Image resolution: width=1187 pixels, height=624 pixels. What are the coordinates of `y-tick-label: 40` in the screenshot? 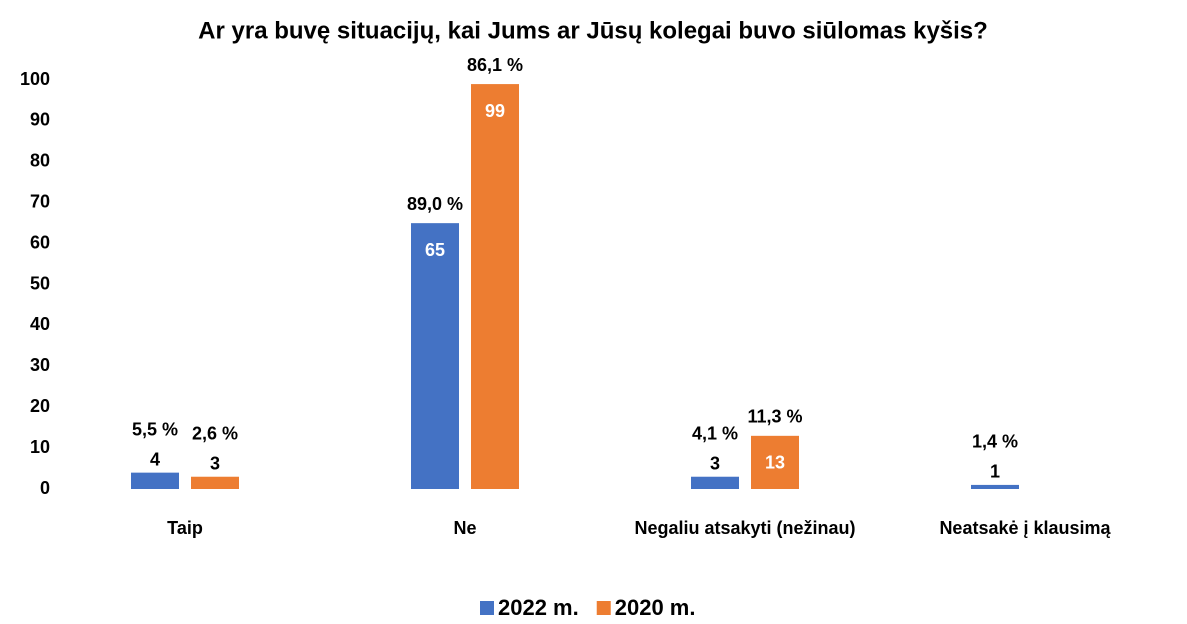 It's located at (40, 324).